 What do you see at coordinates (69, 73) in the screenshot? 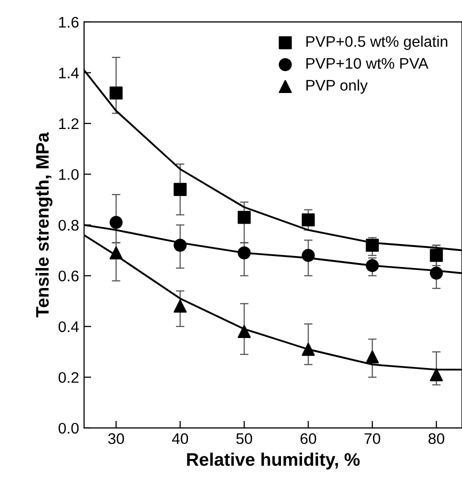
I see `y-tick-label: 1.4` at bounding box center [69, 73].